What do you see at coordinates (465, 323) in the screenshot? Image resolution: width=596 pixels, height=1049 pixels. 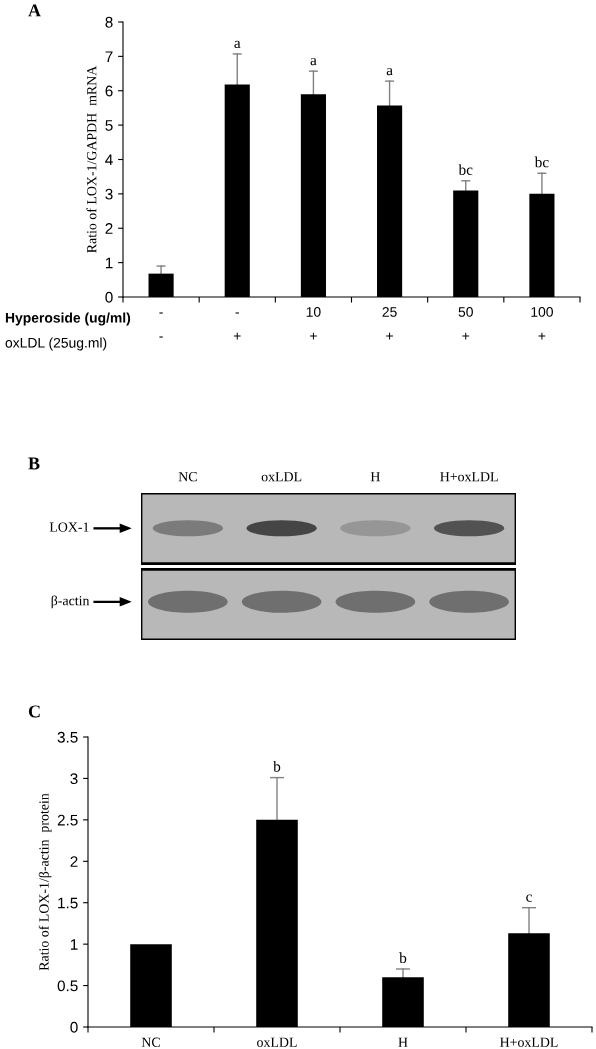 I see `x-tick-label: 50 +` at bounding box center [465, 323].